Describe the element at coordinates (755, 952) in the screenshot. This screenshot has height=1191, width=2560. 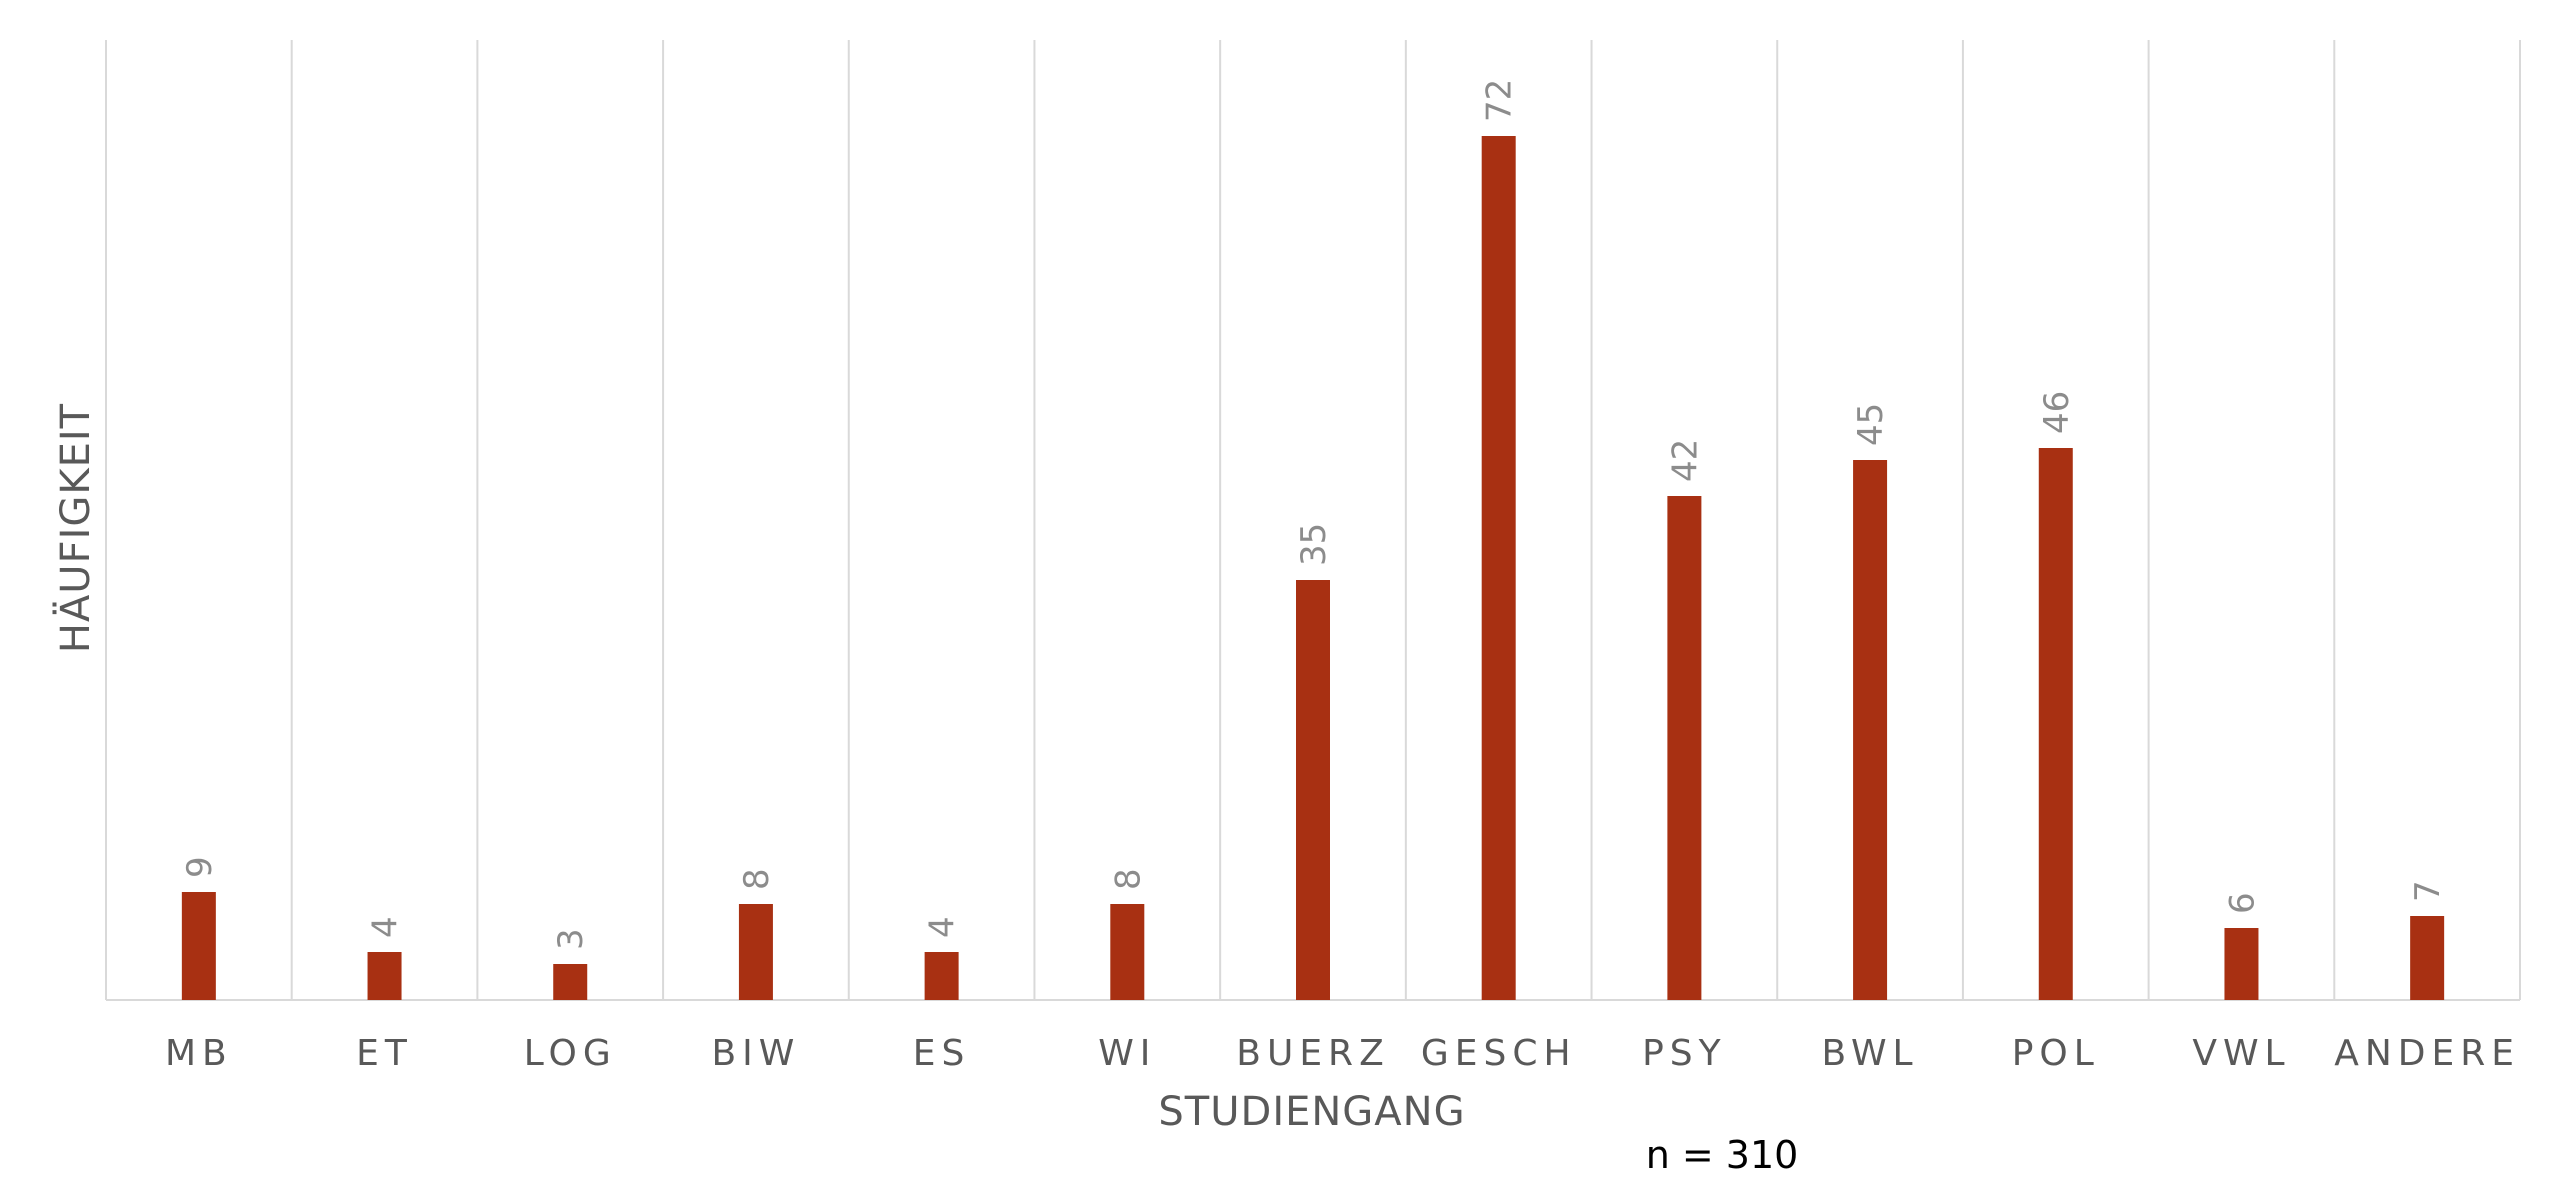
I see `bar-biw` at that location.